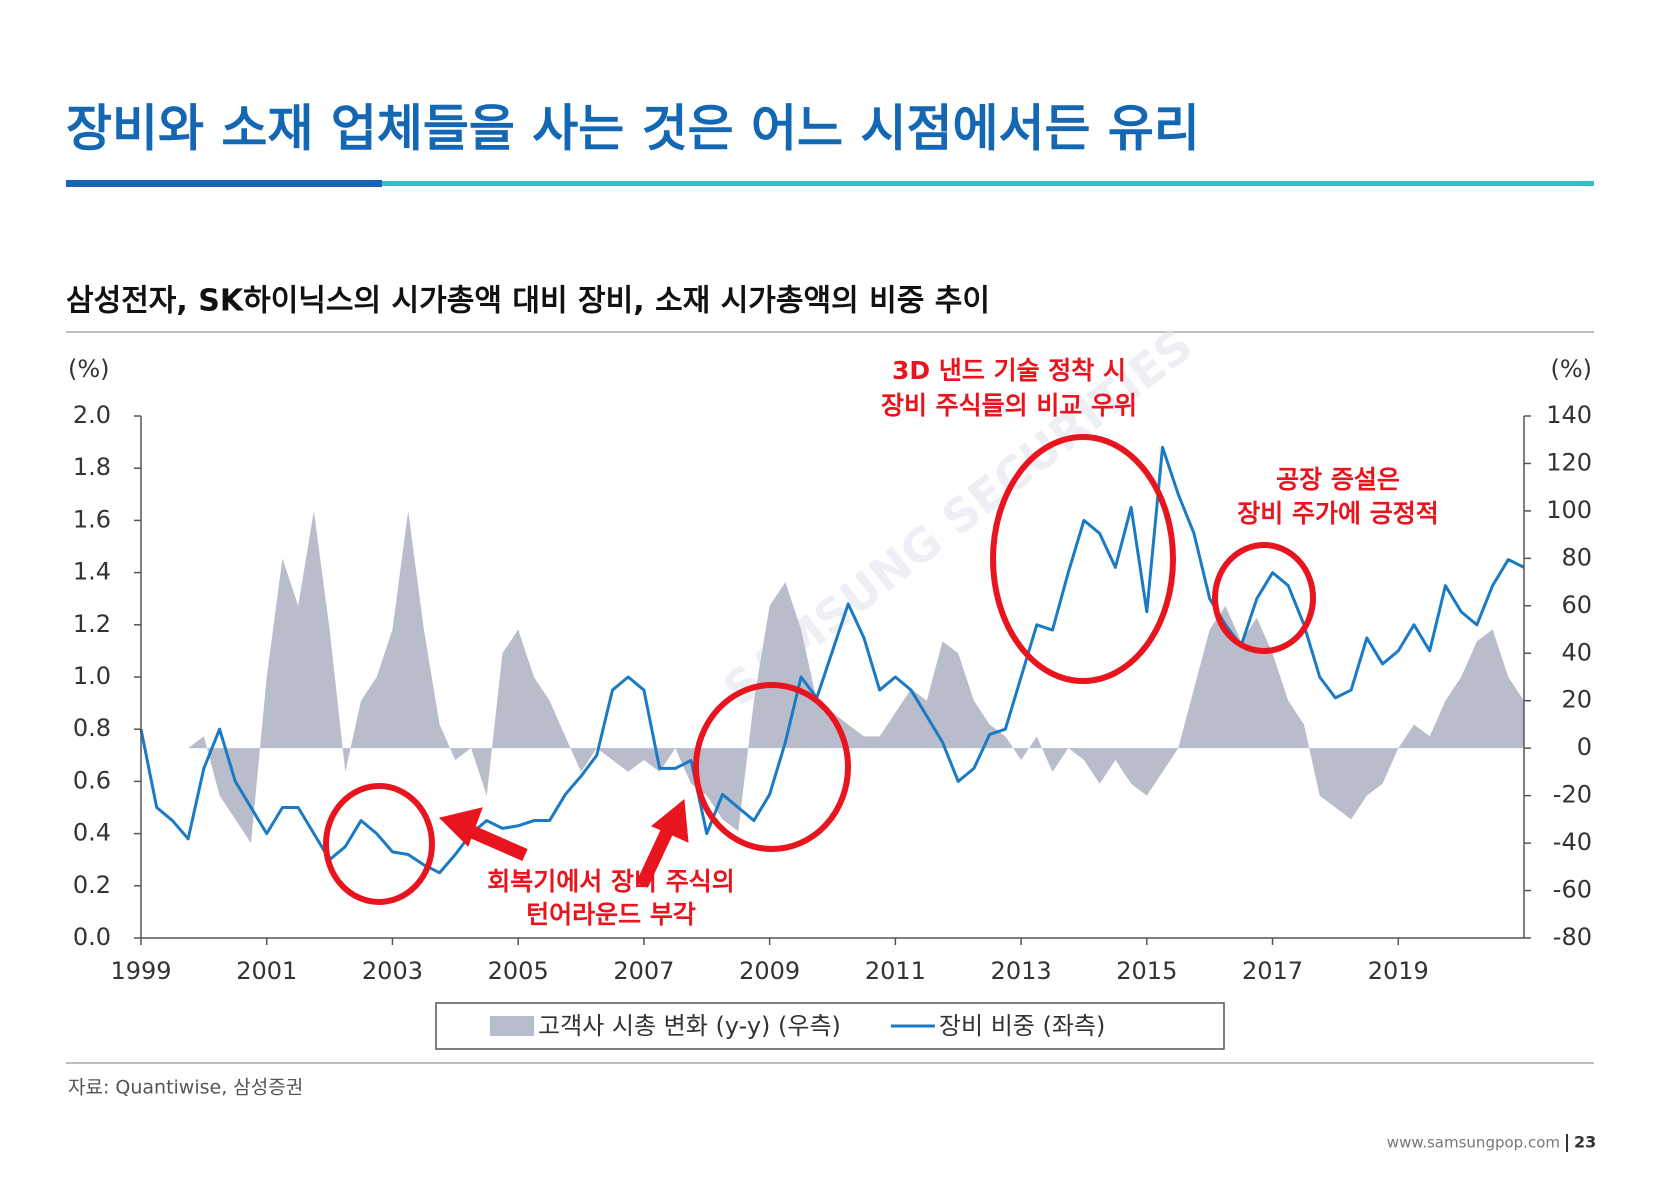 The width and height of the screenshot is (1657, 1189). I want to click on y-tick-label: 1.2, so click(92, 624).